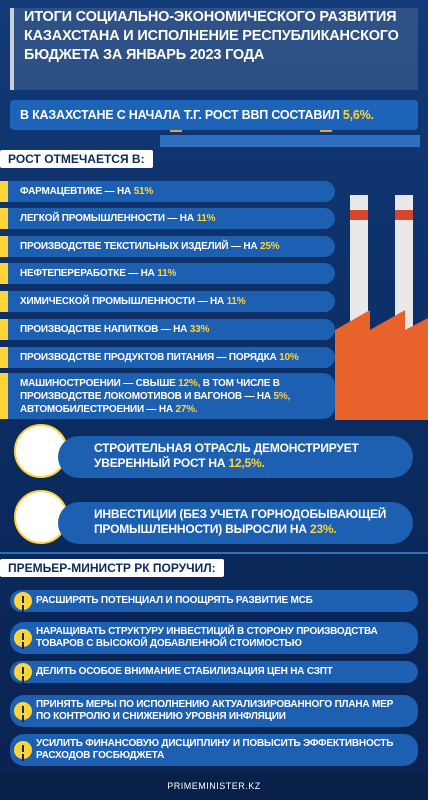 Image resolution: width=428 pixels, height=800 pixels. I want to click on conveyor, so click(290, 141).